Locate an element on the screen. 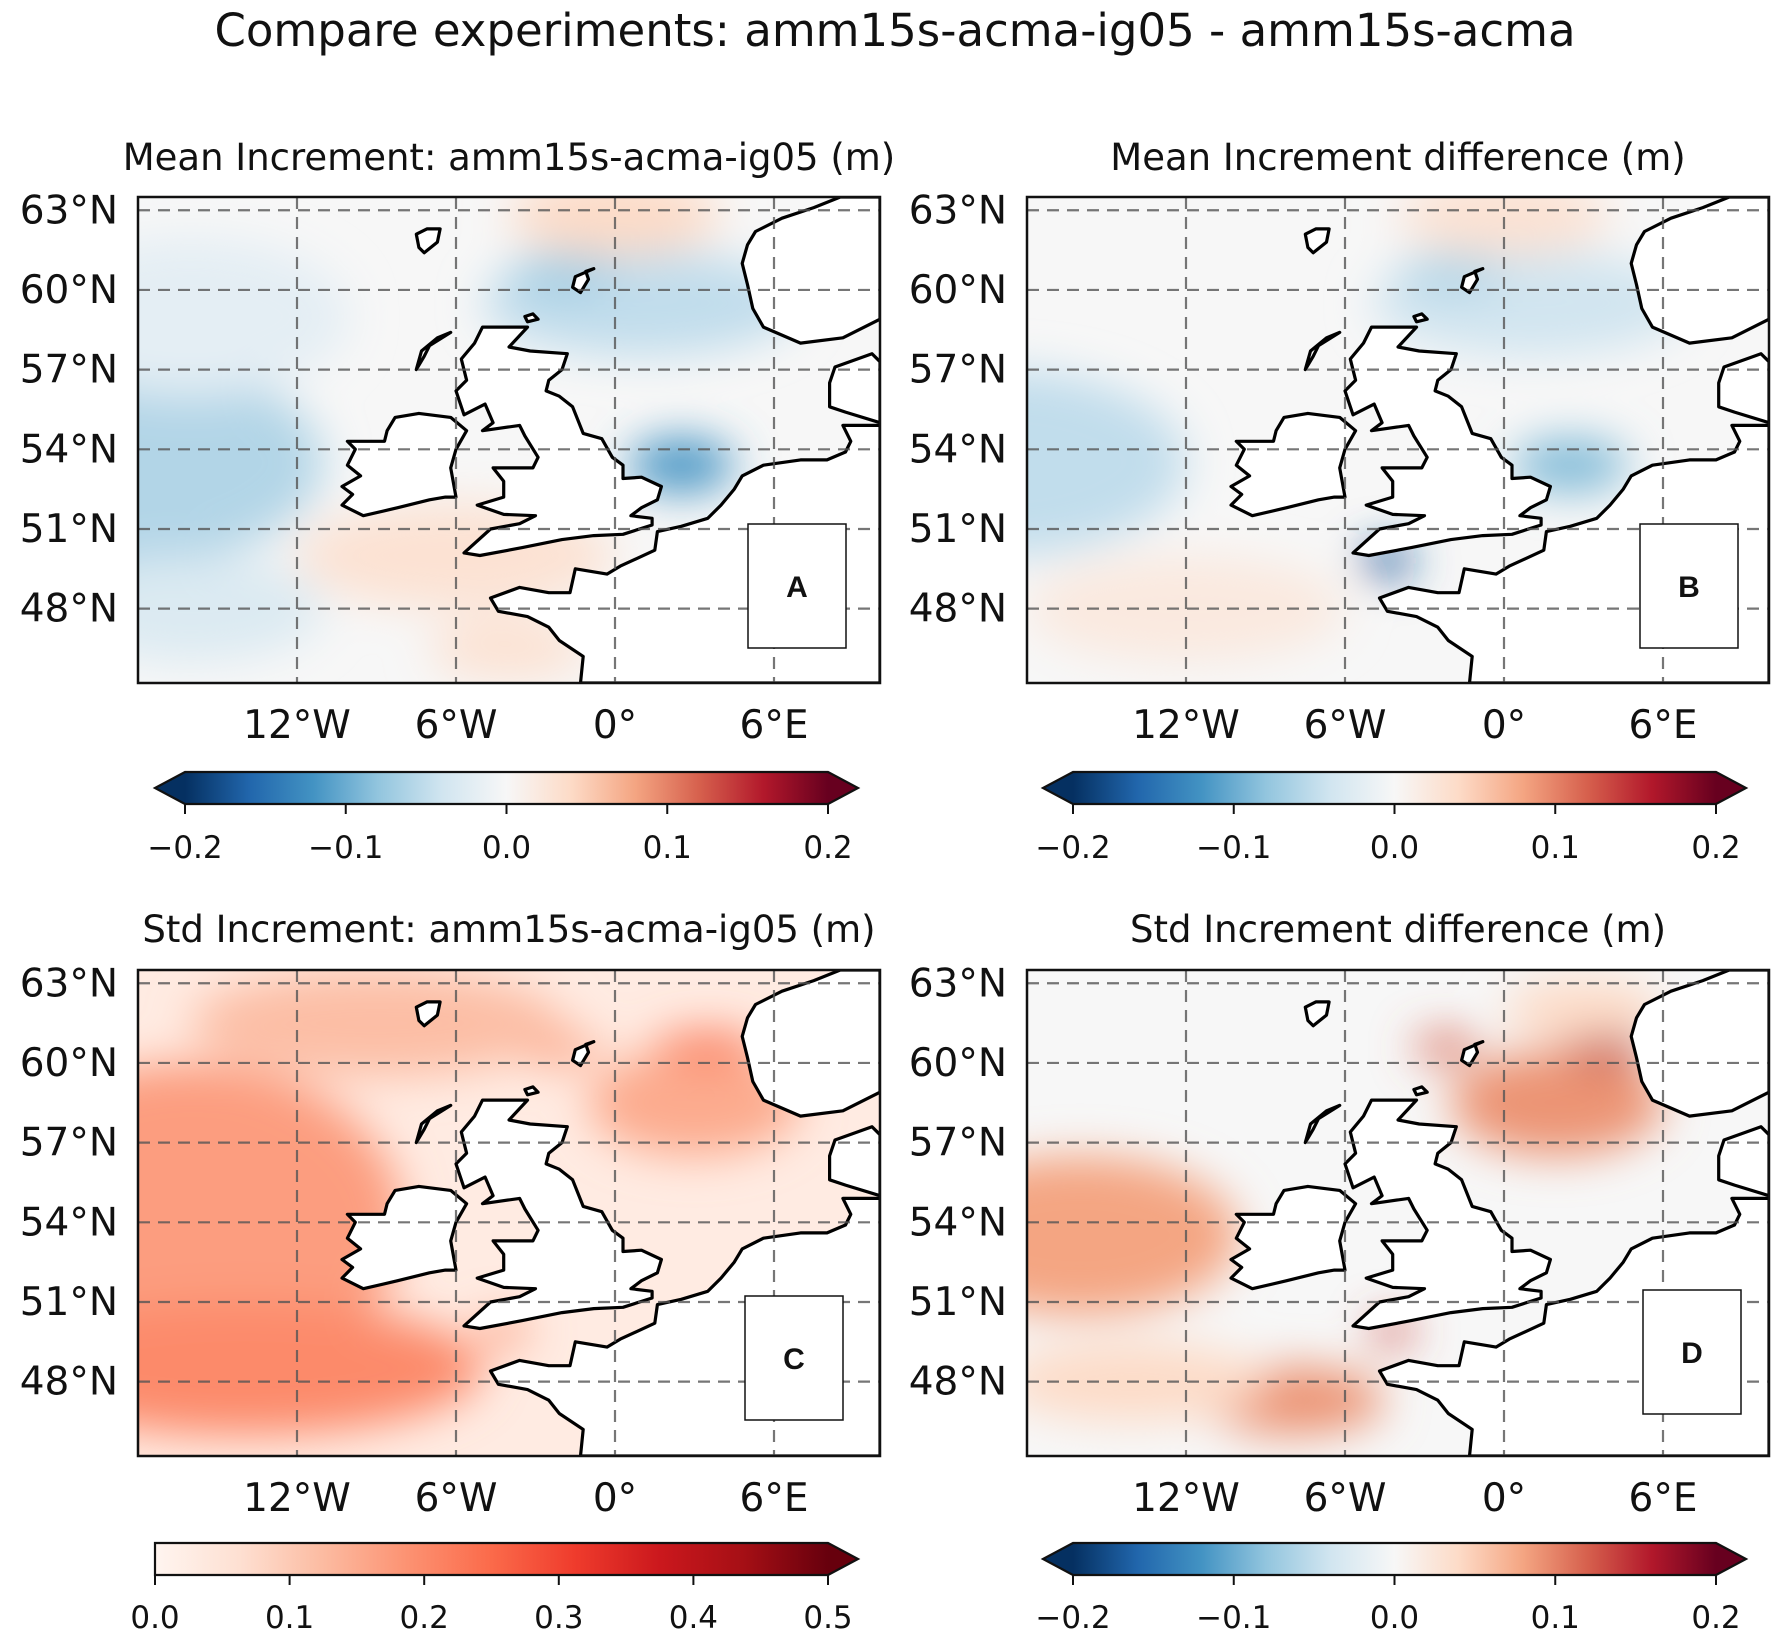 Image resolution: width=1780 pixels, height=1632 pixels. colorbar-tick-label: 0.5 is located at coordinates (827, 1616).